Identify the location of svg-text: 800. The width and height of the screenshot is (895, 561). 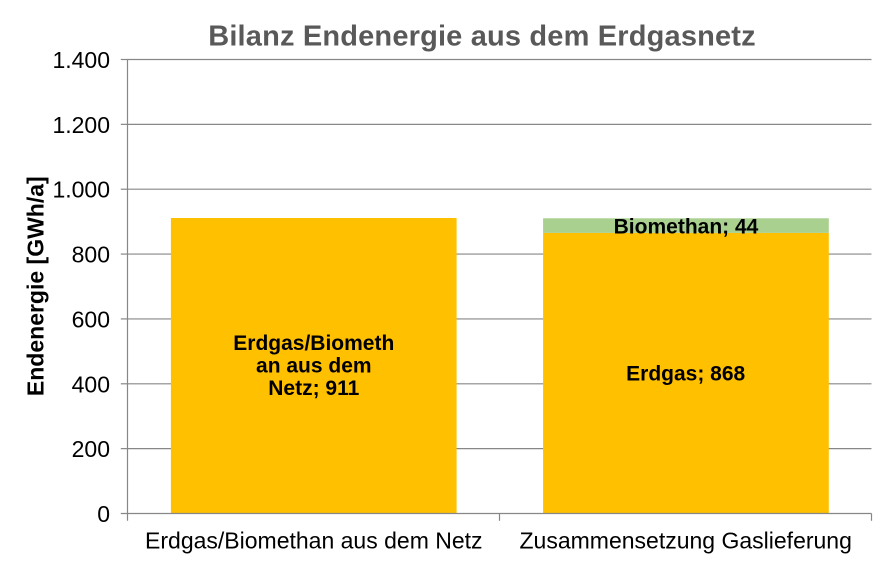
(91, 255).